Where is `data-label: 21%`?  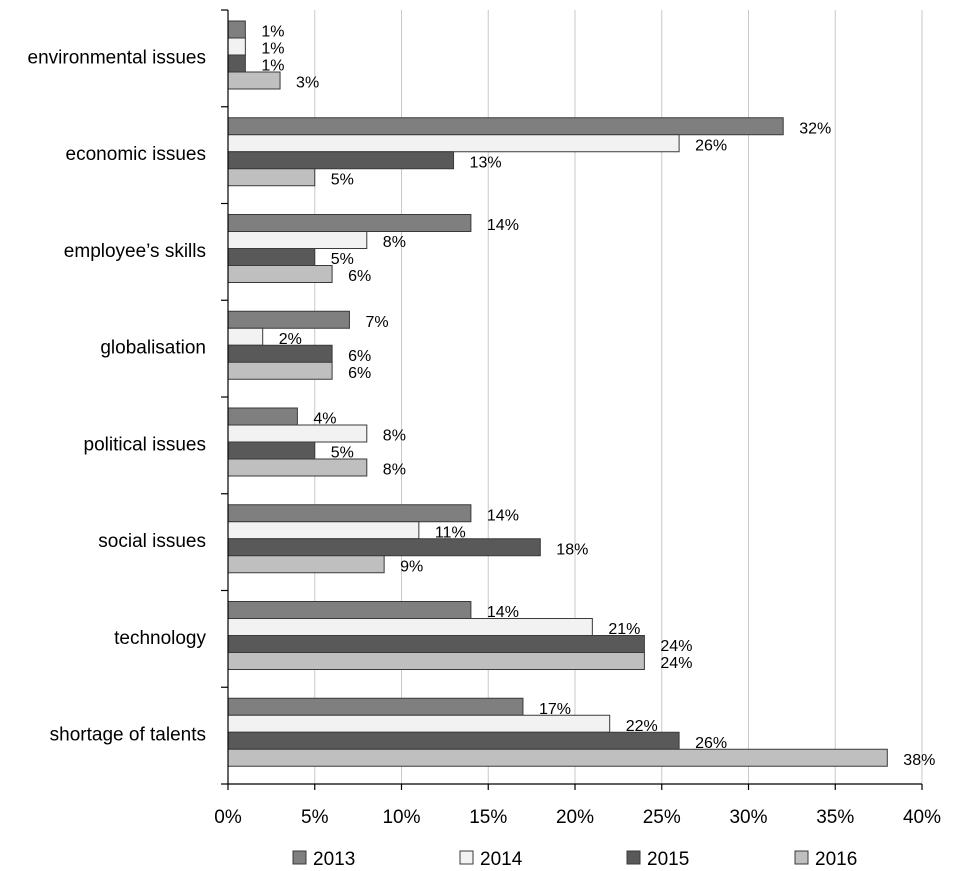 data-label: 21% is located at coordinates (624, 629).